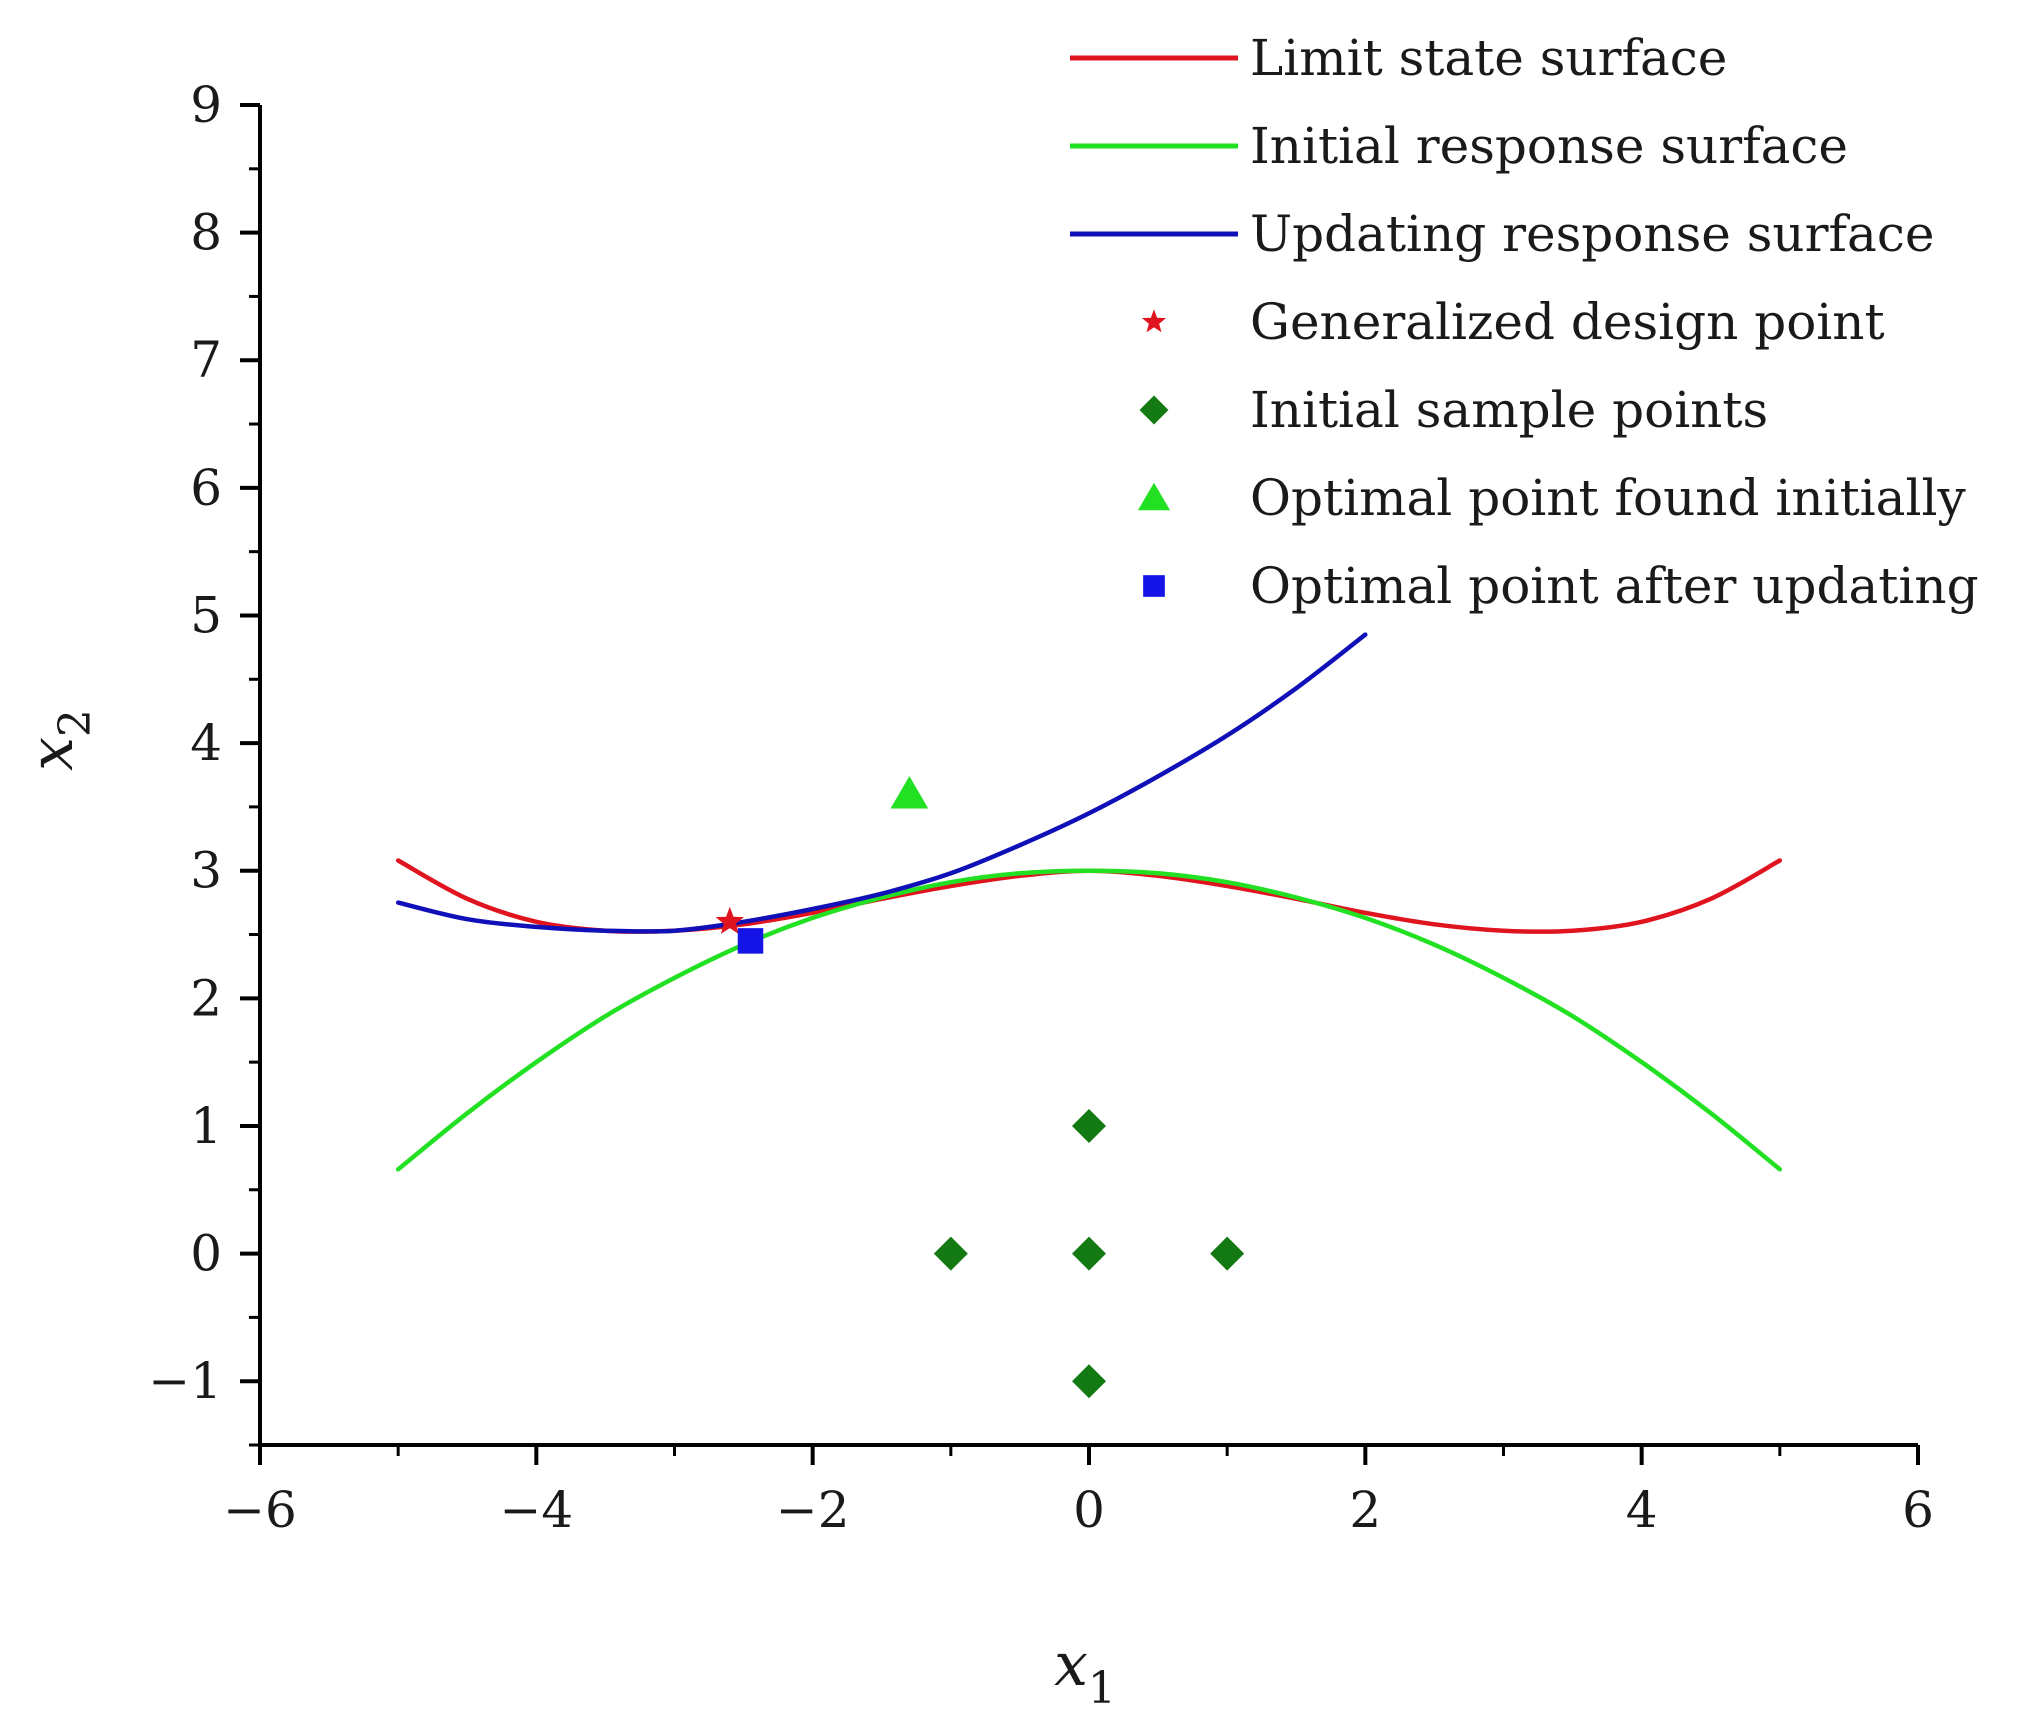 This screenshot has height=1712, width=2042. Describe the element at coordinates (1608, 498) in the screenshot. I see `legend-label: Optimal point found initially` at that location.